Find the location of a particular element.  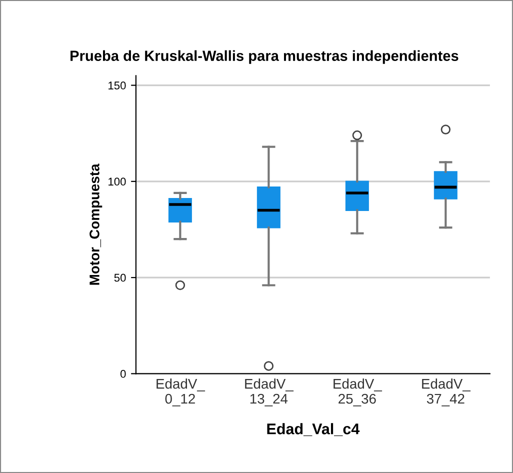

y-tick-label: 100 is located at coordinates (117, 182).